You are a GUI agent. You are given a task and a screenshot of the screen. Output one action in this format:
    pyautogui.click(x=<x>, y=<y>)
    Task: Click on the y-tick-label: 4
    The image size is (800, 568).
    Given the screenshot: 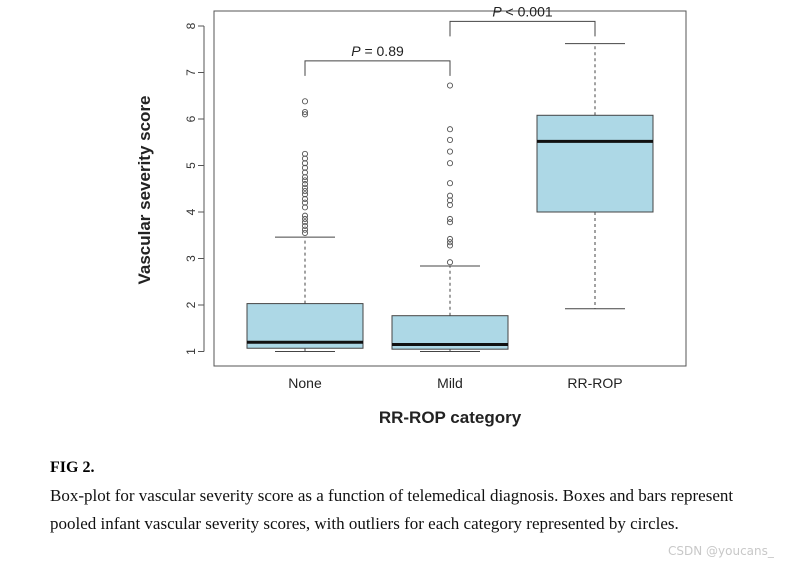 What is the action you would take?
    pyautogui.click(x=191, y=211)
    